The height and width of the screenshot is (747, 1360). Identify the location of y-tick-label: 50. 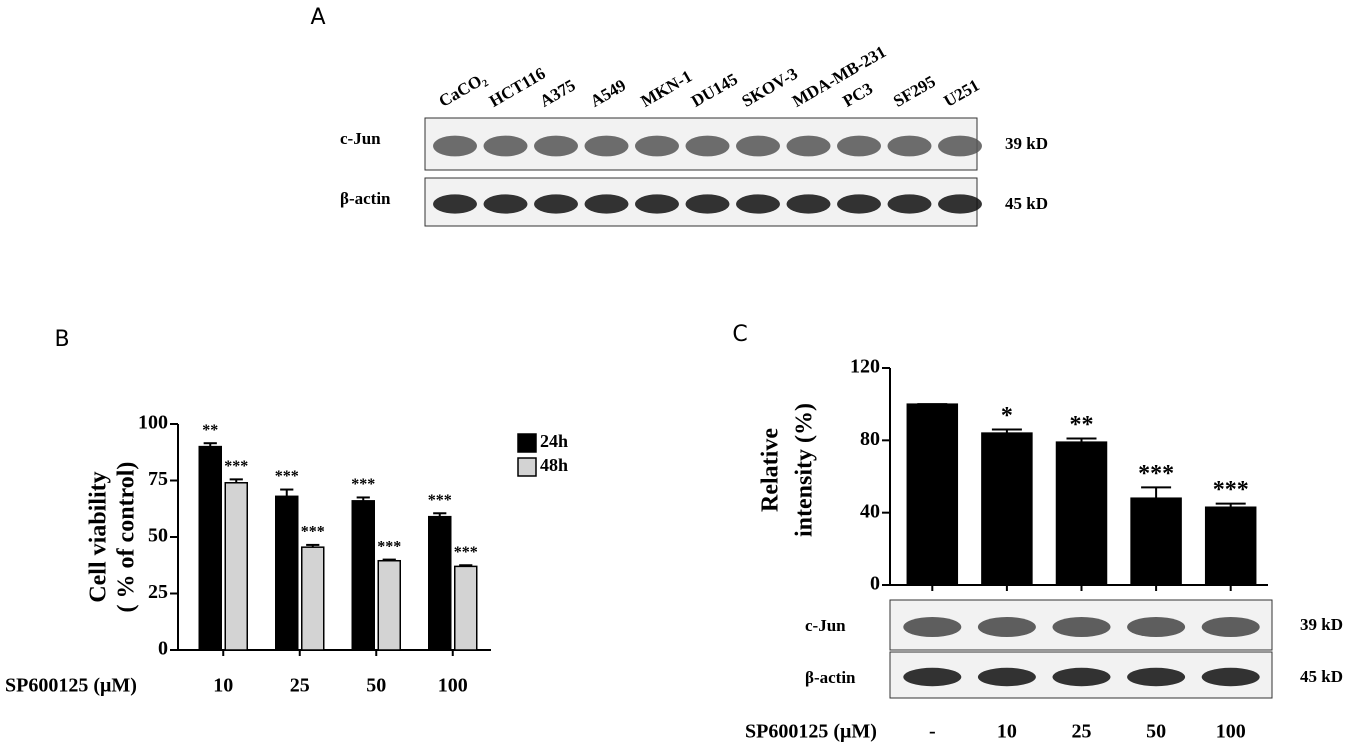
(158, 536).